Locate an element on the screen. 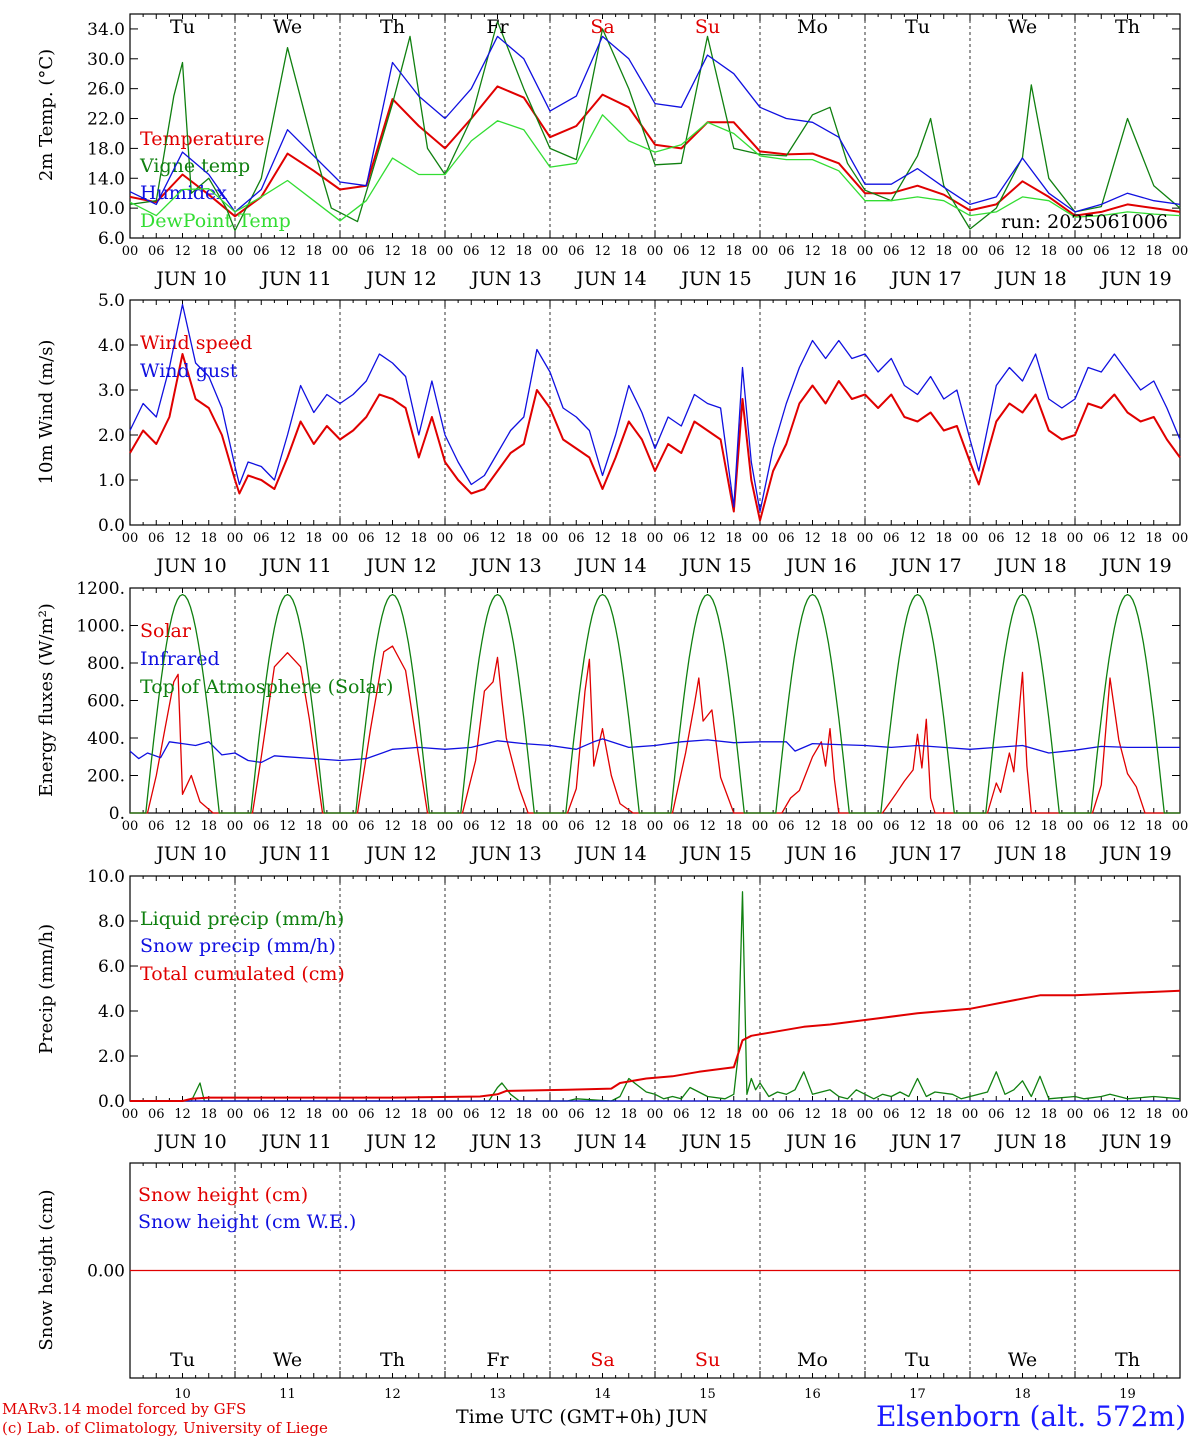 This screenshot has height=1440, width=1194. legend-entry: Temperature is located at coordinates (202, 139).